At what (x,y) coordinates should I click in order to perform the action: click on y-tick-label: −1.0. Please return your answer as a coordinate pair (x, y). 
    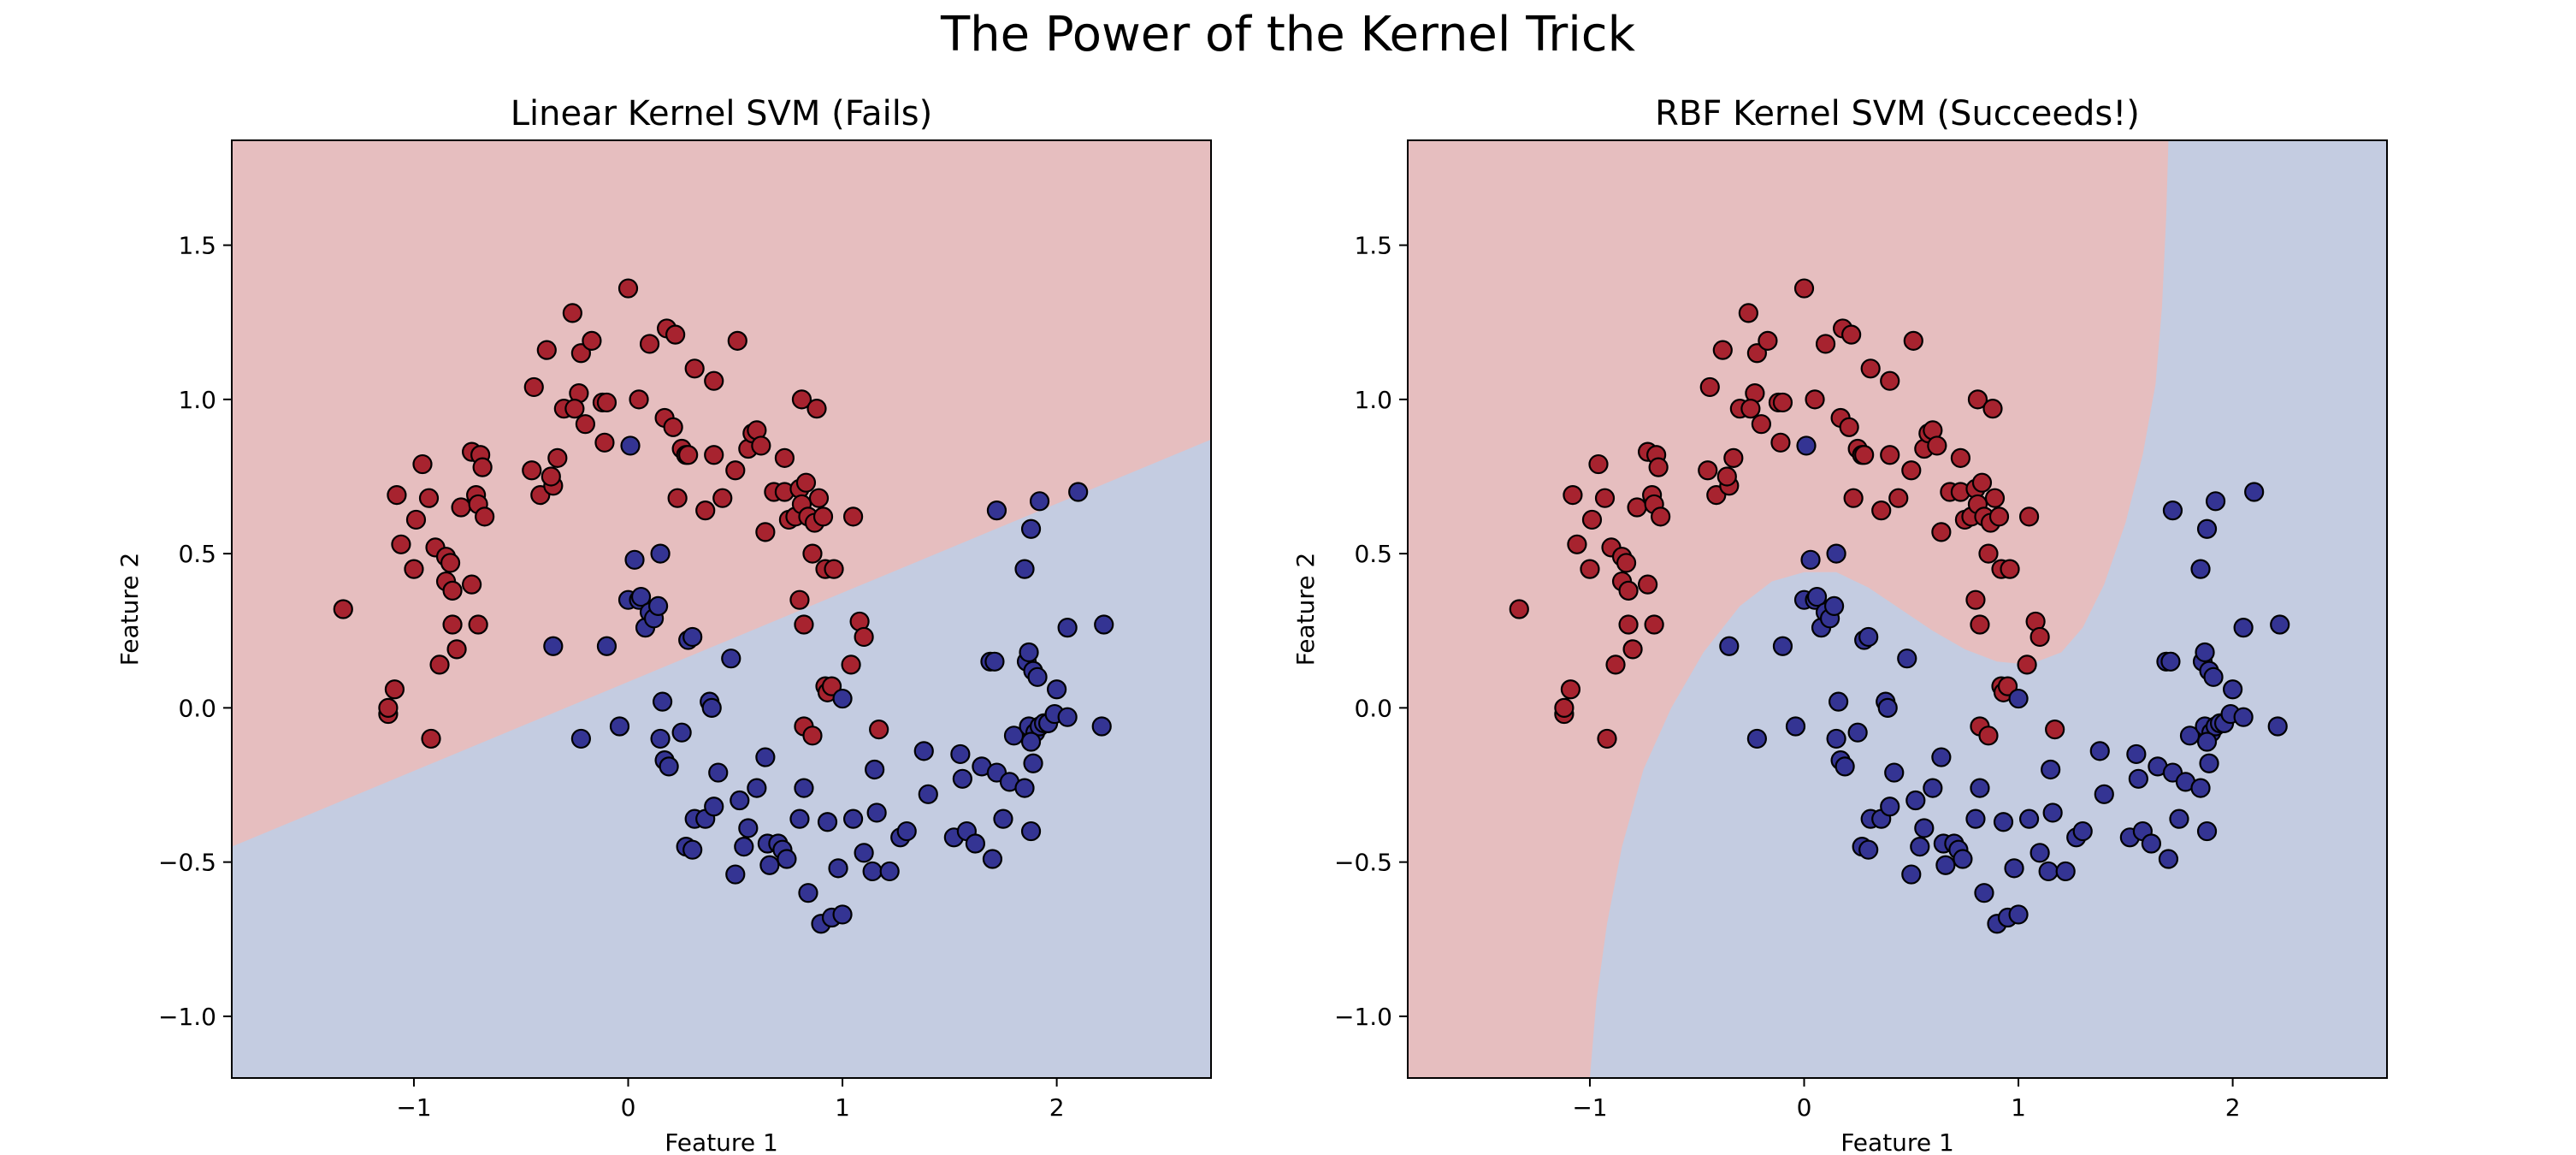
    Looking at the image, I should click on (1363, 1017).